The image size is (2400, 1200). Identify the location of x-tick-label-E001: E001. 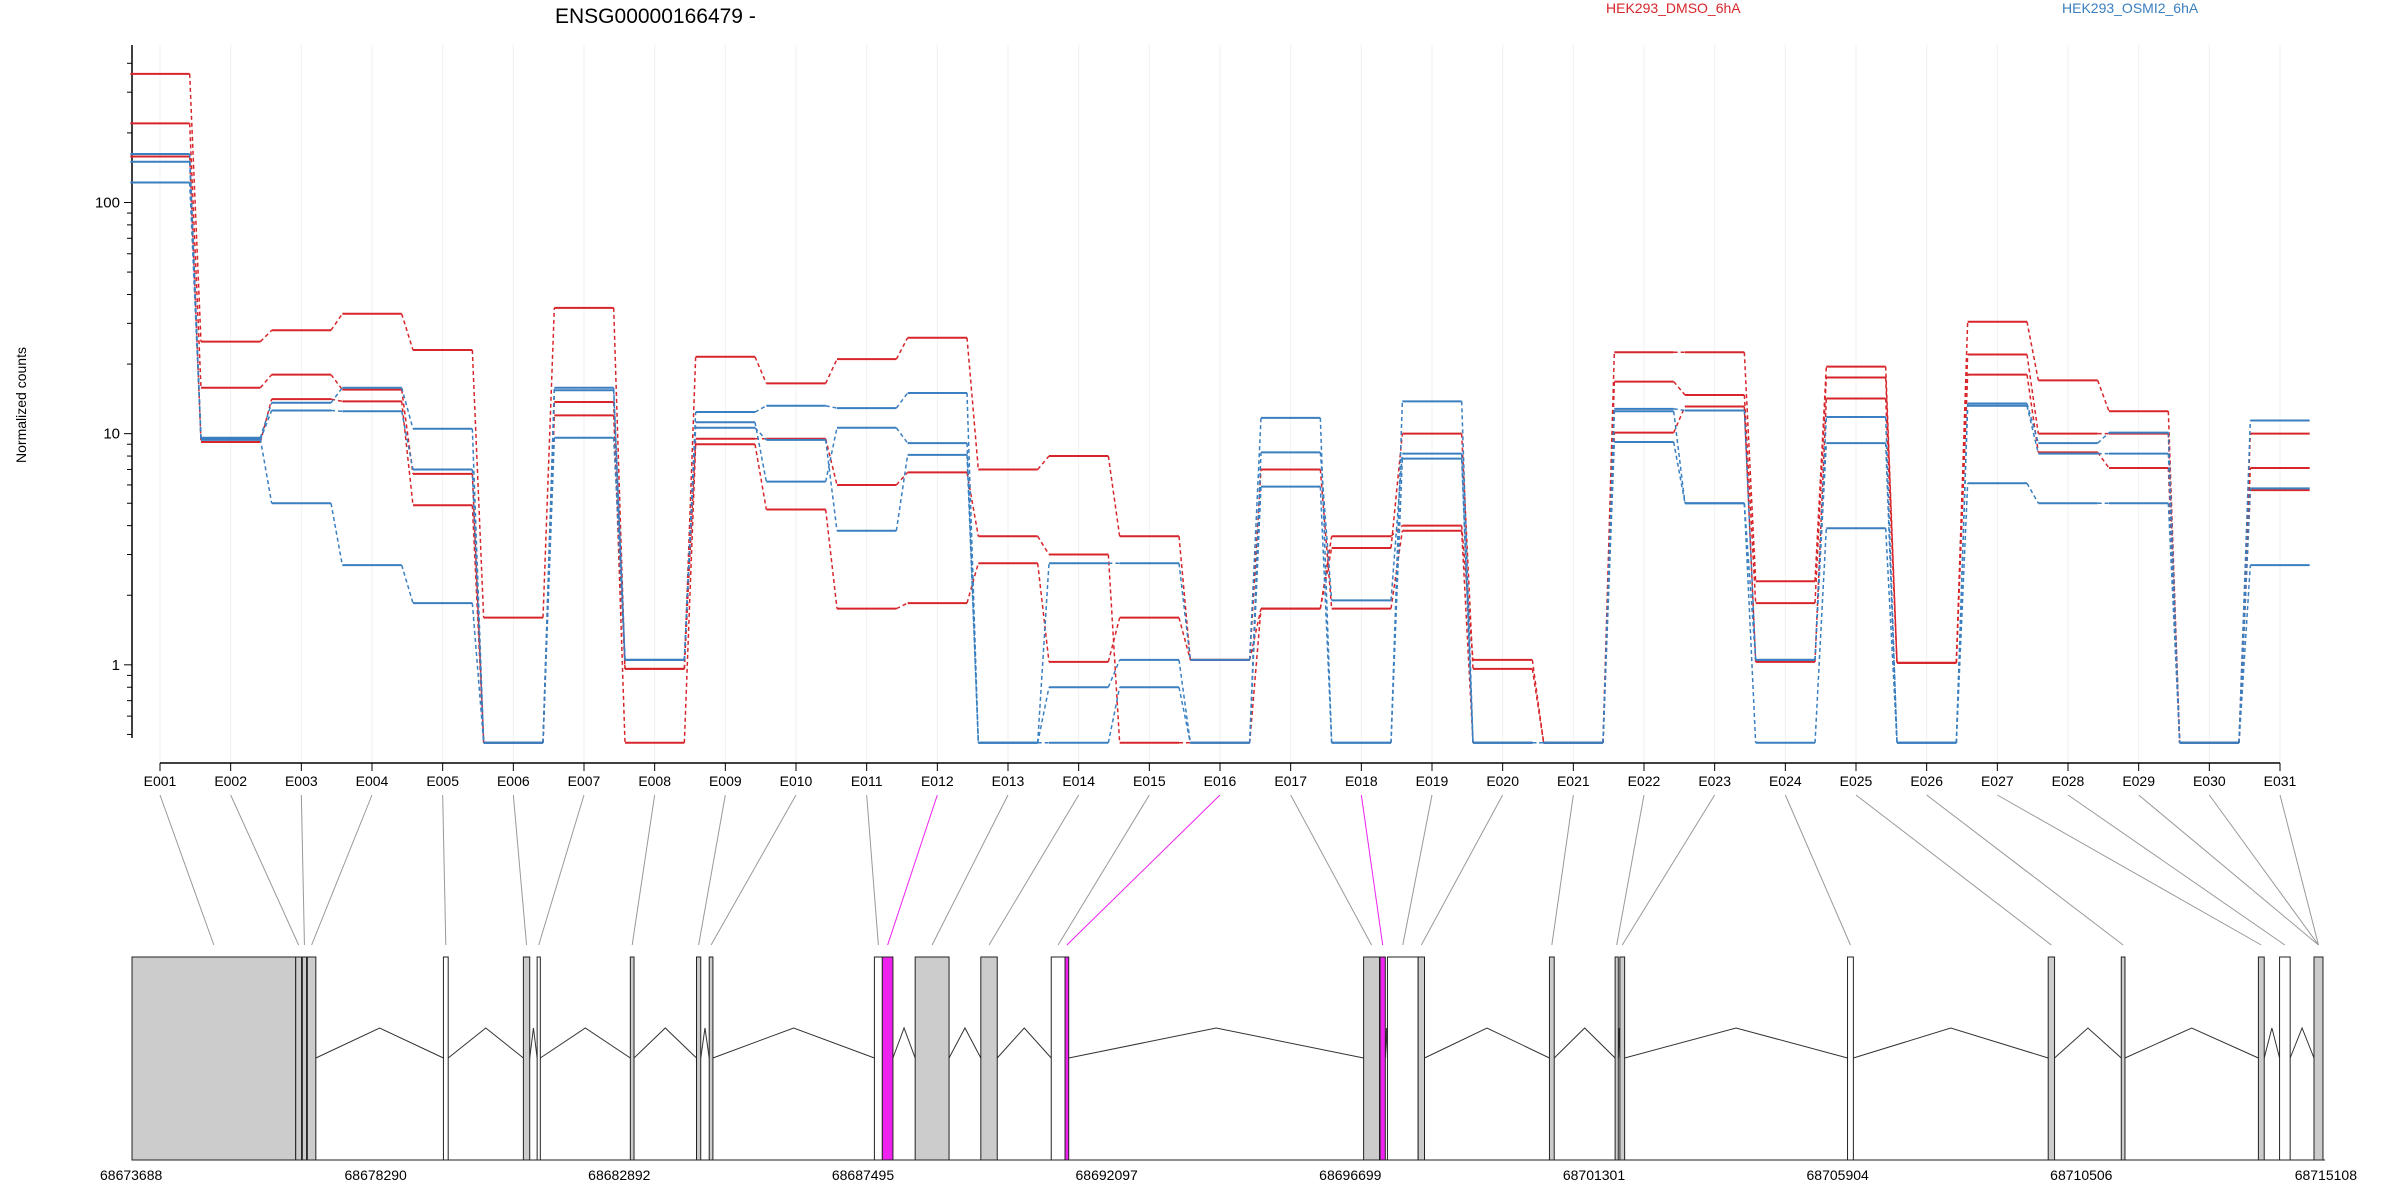
(160, 781).